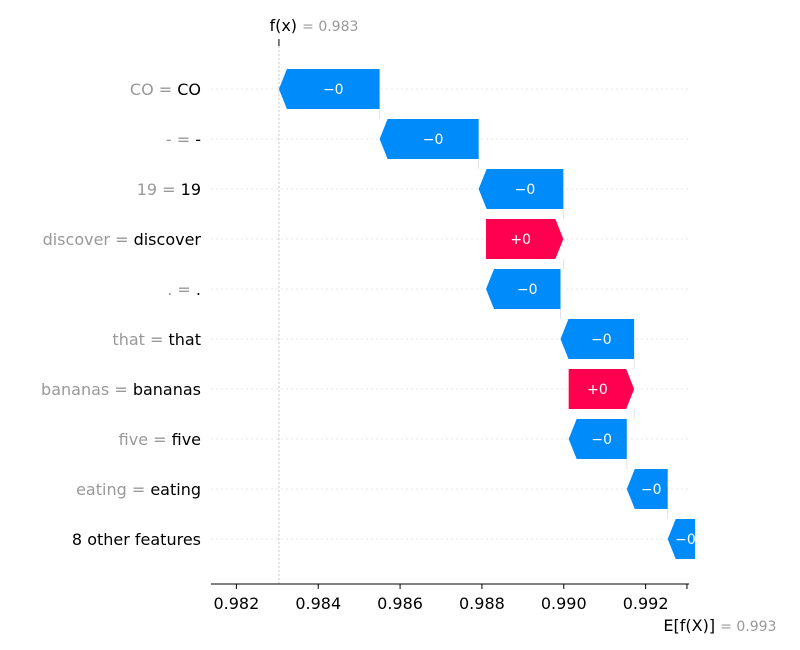  Describe the element at coordinates (153, 89) in the screenshot. I see `row-feature-name: CO =` at that location.